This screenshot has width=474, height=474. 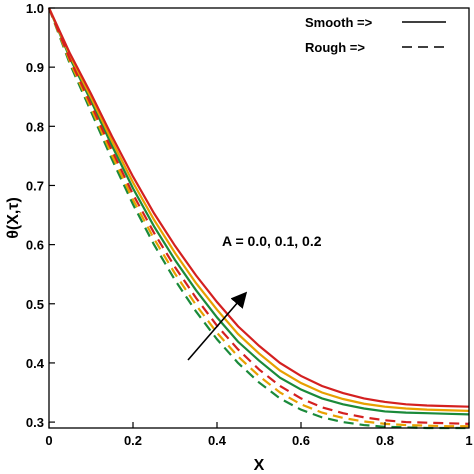 I want to click on y-tick-label: 1.0, so click(x=35, y=8).